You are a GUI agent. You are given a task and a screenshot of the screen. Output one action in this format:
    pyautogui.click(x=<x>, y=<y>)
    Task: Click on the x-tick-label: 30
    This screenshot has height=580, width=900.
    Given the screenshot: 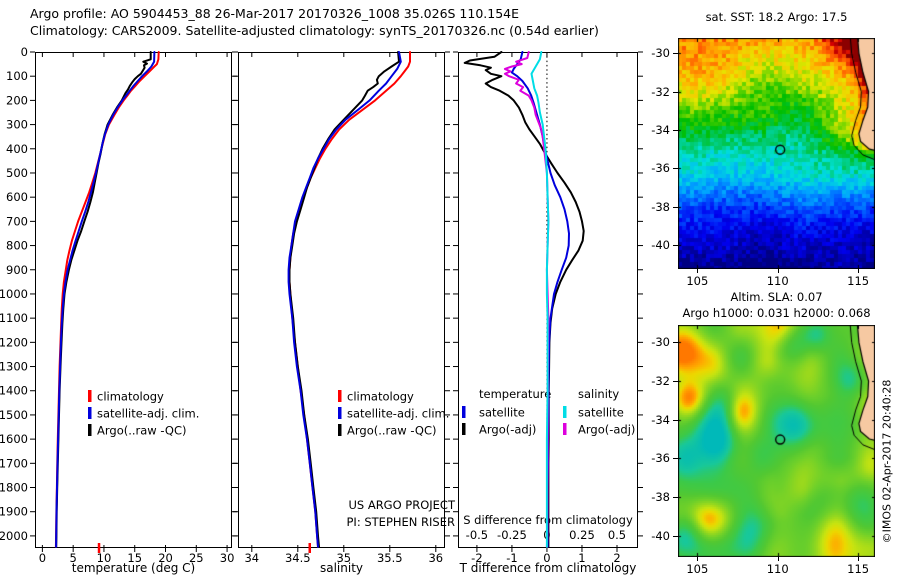 What is the action you would take?
    pyautogui.click(x=227, y=558)
    